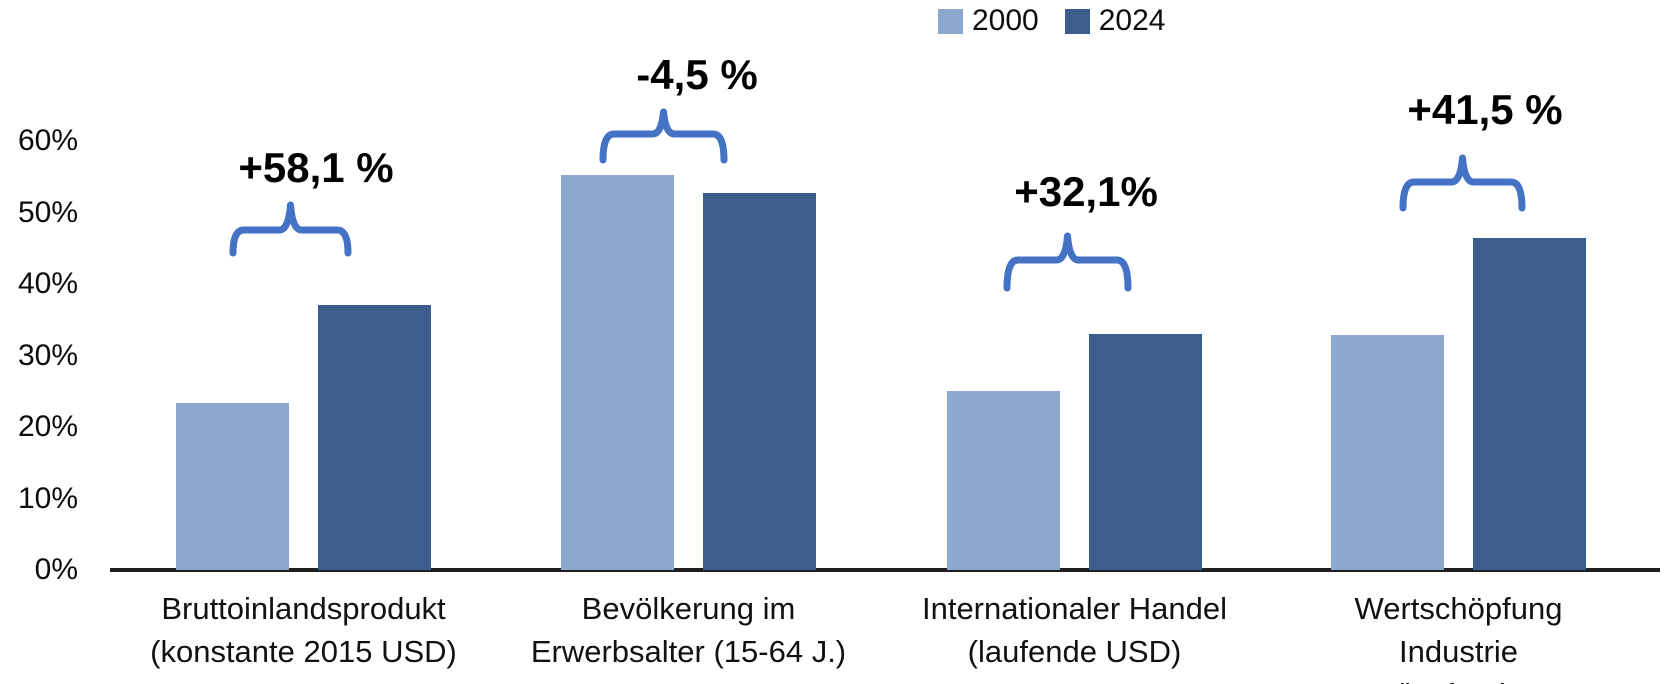 This screenshot has height=684, width=1669. What do you see at coordinates (1485, 109) in the screenshot?
I see `change-annotation-category-4: +41,5 %` at bounding box center [1485, 109].